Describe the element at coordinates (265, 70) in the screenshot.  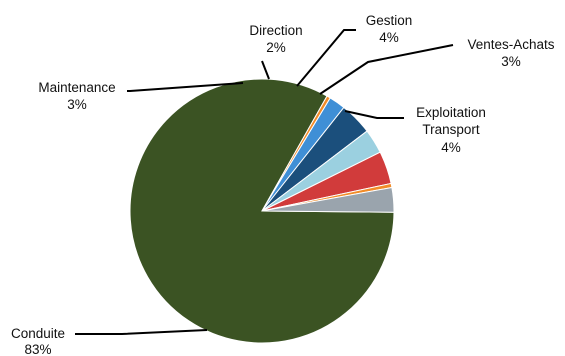
I see `leader-line-direction` at that location.